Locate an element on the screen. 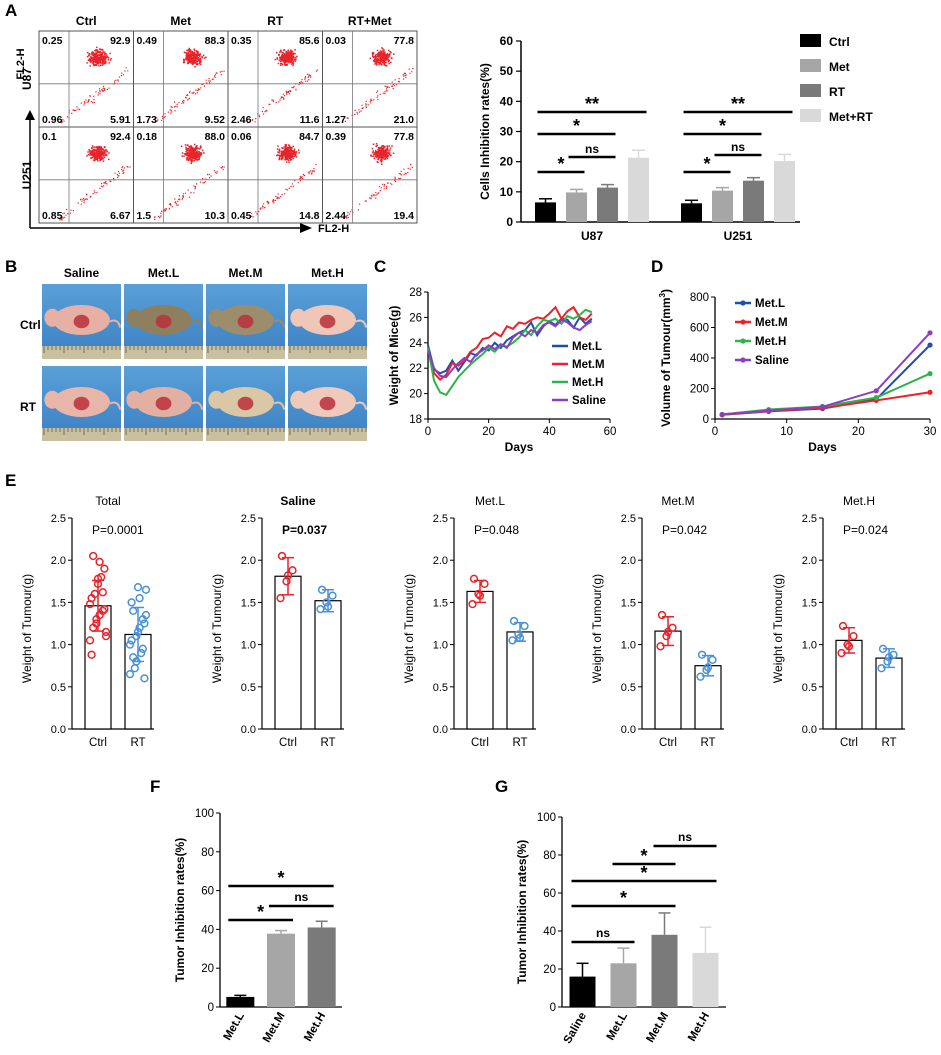  line-series-saline is located at coordinates (826, 374).